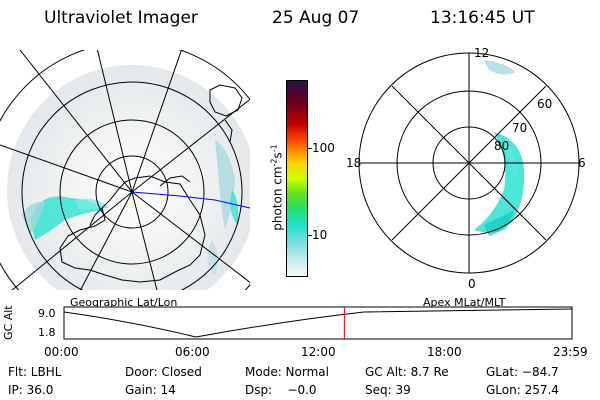  Describe the element at coordinates (35, 372) in the screenshot. I see `filter-info: Flt: LBHL` at that location.